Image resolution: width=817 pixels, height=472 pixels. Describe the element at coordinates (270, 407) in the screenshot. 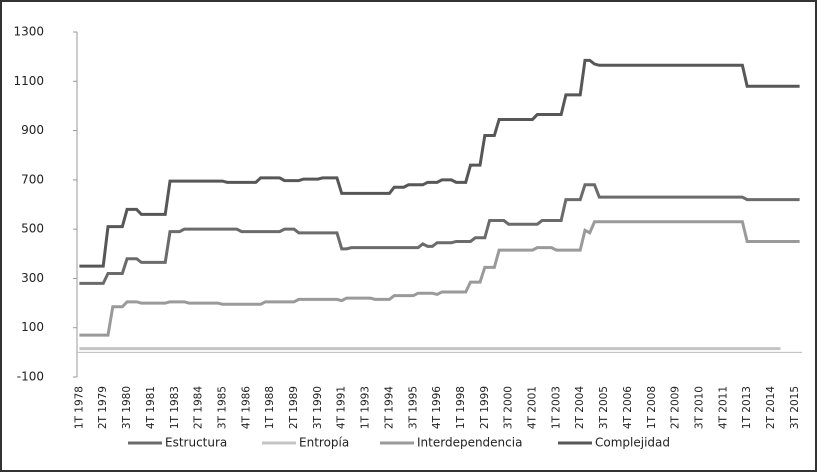

I see `x-tick-label: 1T 1988` at that location.